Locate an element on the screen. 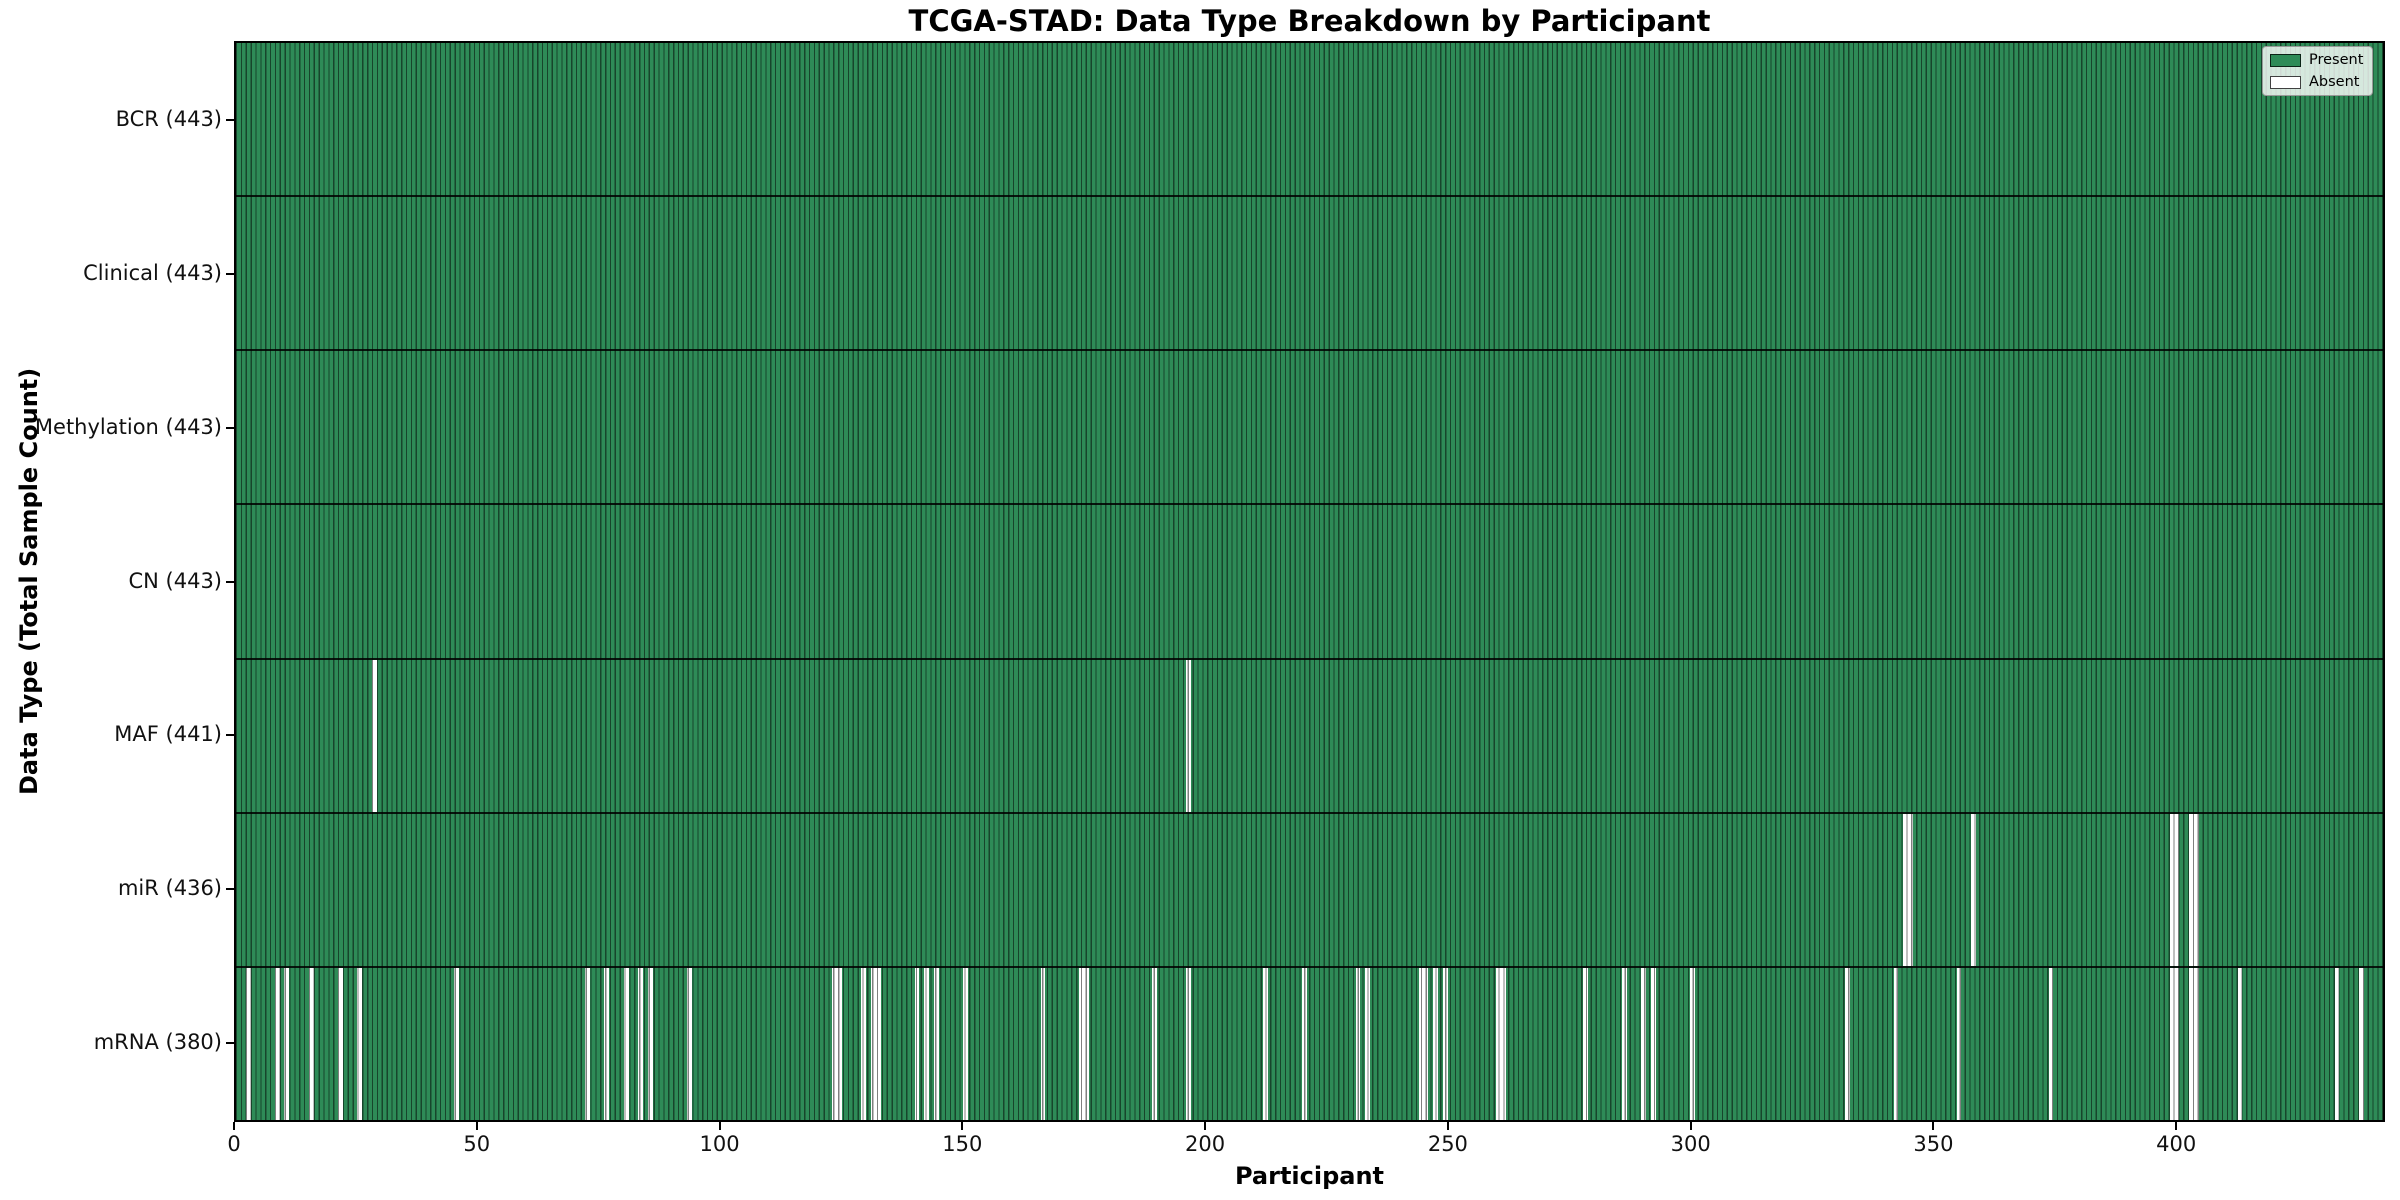 This screenshot has width=2400, height=1200. y-tick-label-miR: miR (436) is located at coordinates (169, 888).